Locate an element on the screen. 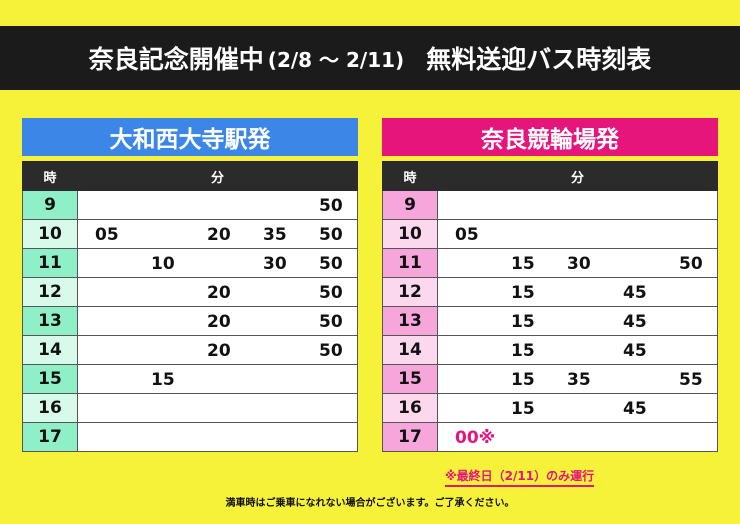 The height and width of the screenshot is (524, 740). special-mark: ※ is located at coordinates (487, 438).